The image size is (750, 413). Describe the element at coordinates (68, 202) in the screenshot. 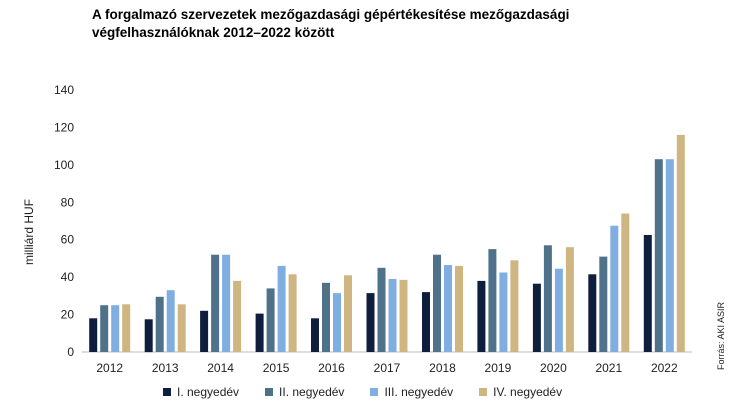

I see `y-tick-label: 80` at that location.